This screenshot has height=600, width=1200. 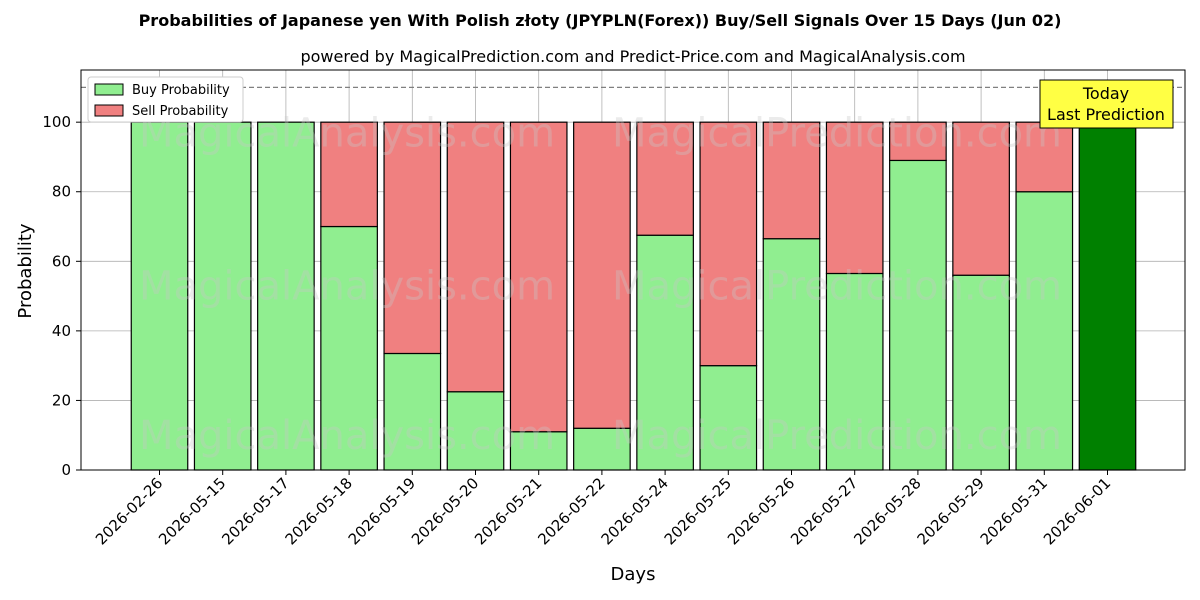 I want to click on y-tick-label: 60, so click(x=61, y=261).